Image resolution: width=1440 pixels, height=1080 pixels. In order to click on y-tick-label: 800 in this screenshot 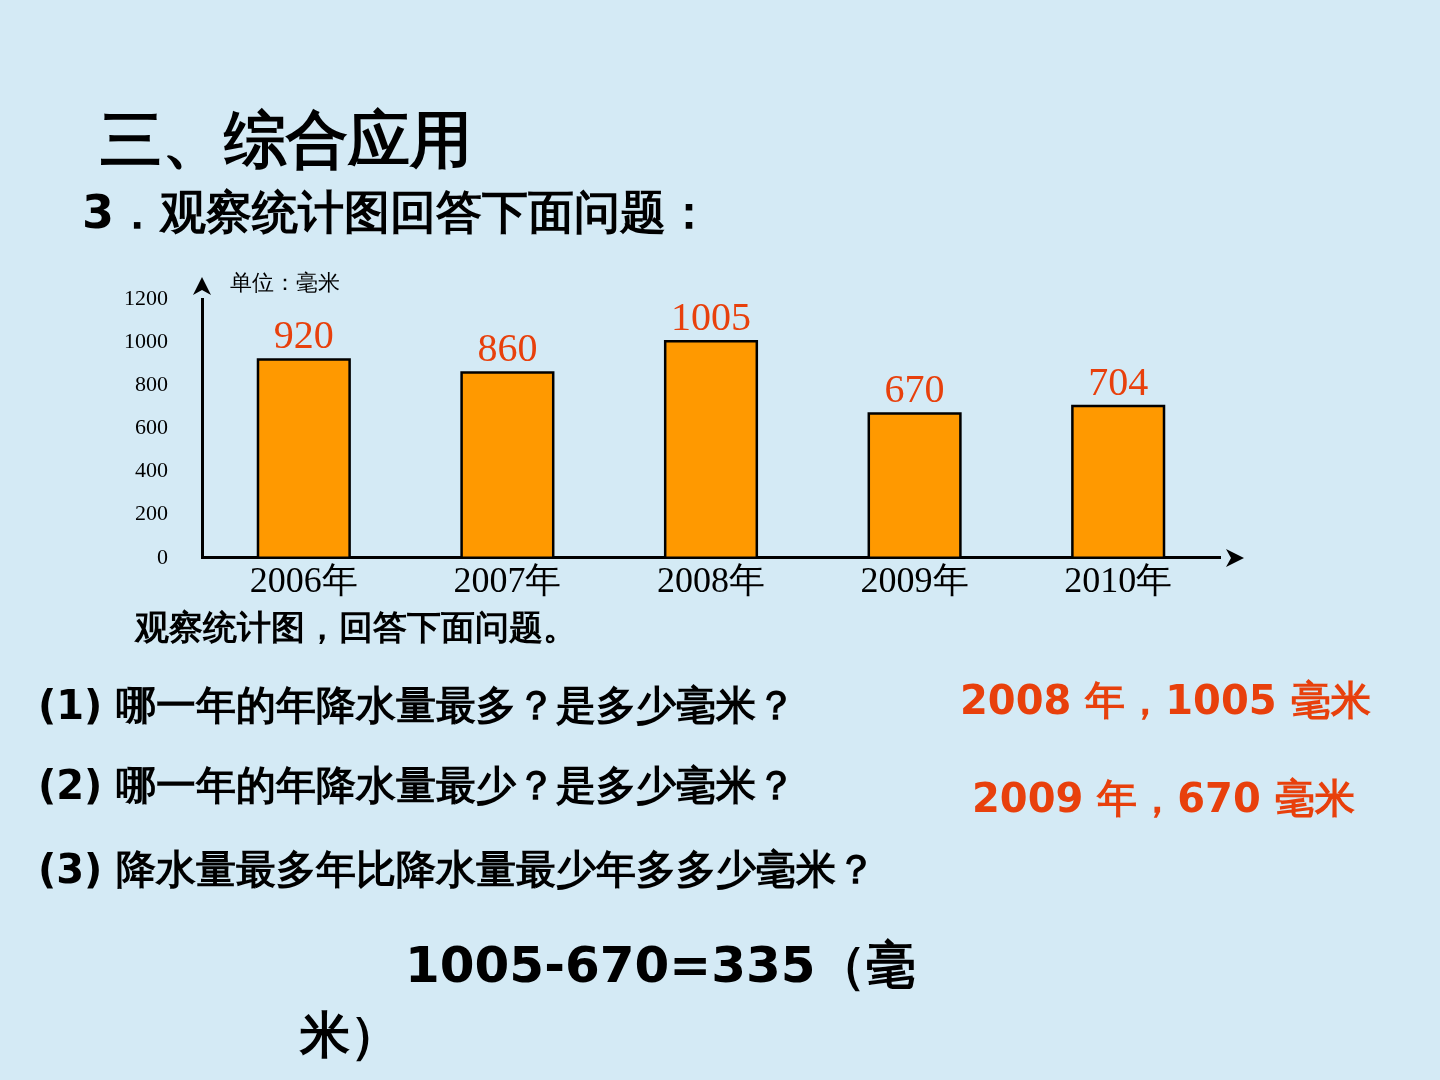, I will do `click(151, 384)`.